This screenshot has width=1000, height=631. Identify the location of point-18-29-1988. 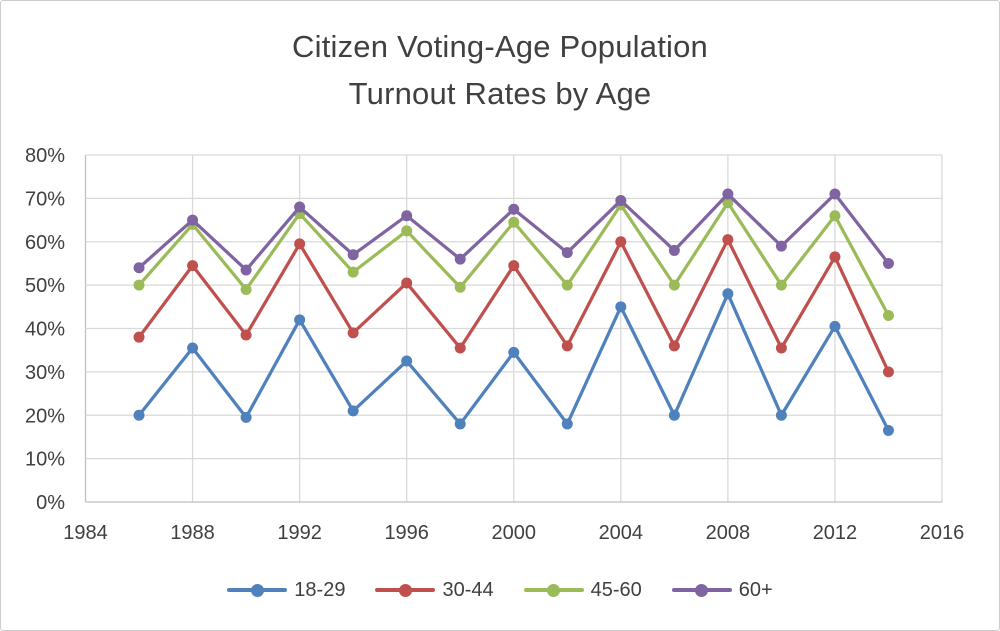
(193, 348).